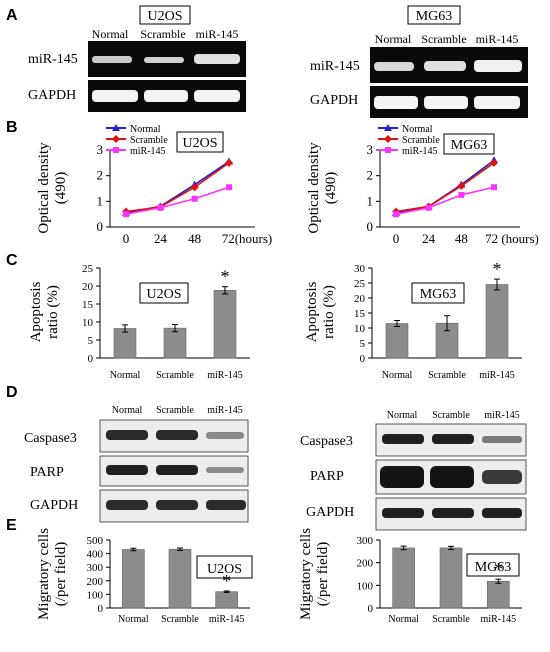  I want to click on legend-label: Normal, so click(145, 129).